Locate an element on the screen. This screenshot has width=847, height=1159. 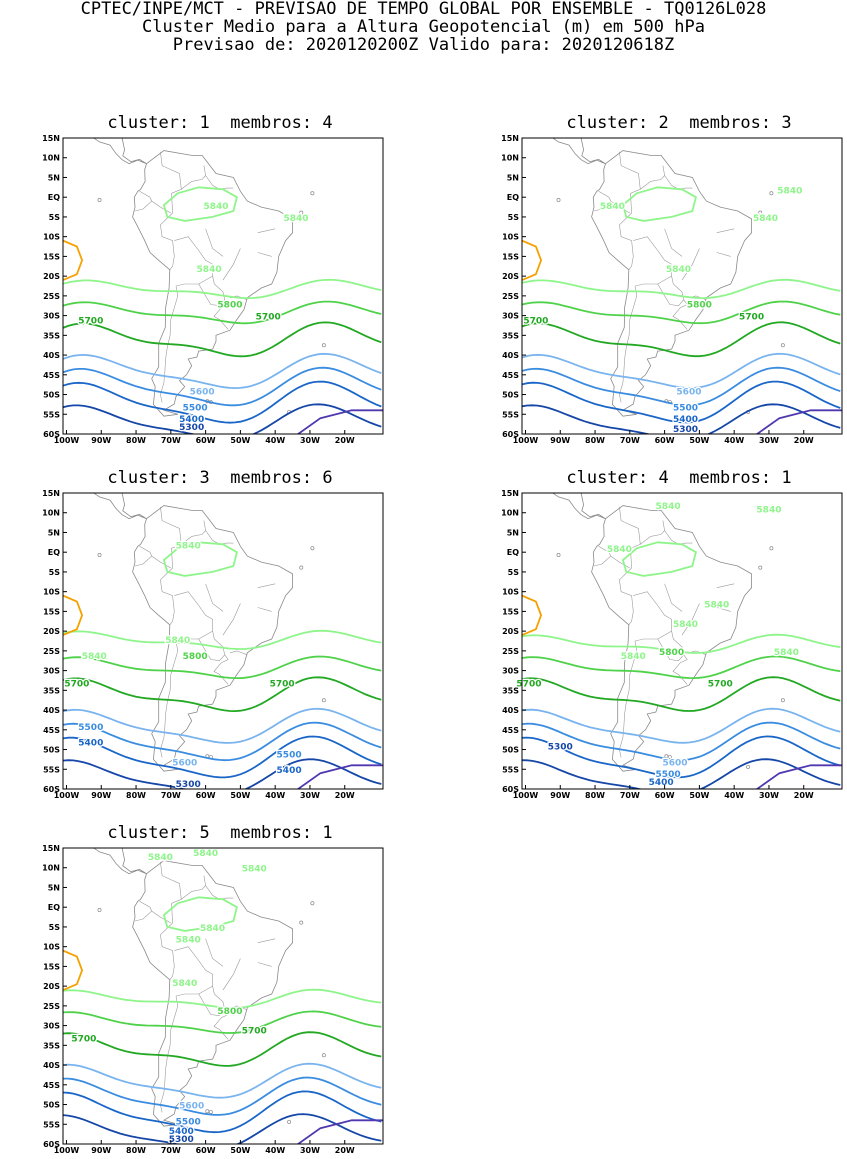
latitude-tick-label: 30S is located at coordinates (510, 671).